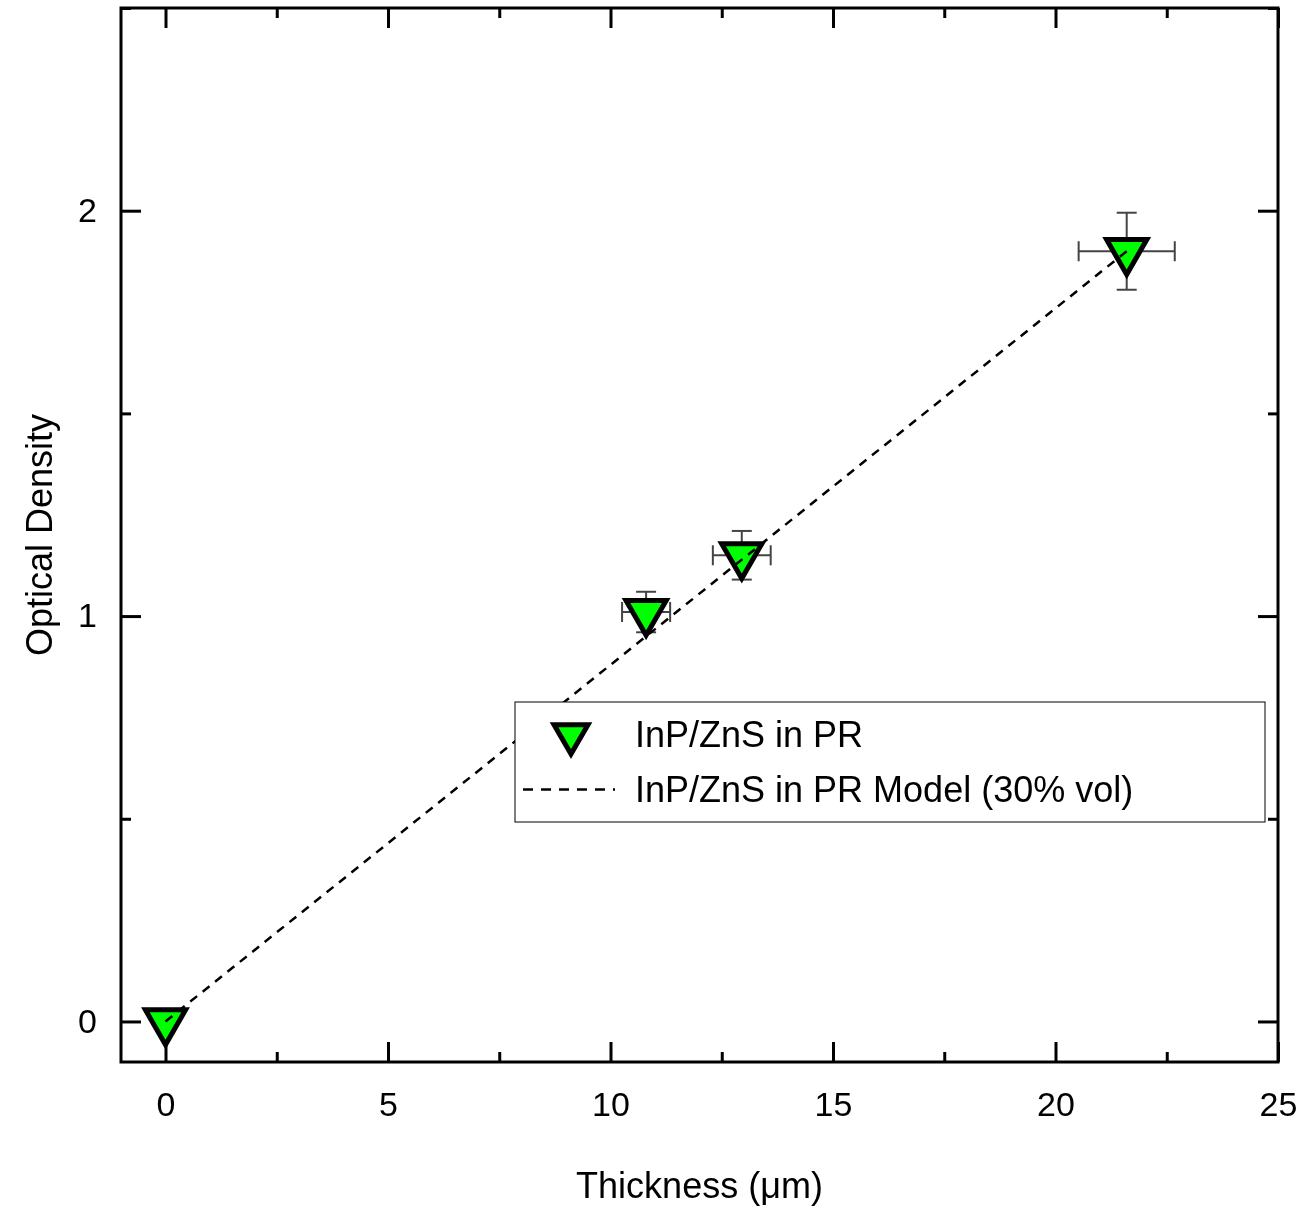 Image resolution: width=1307 pixels, height=1212 pixels. I want to click on y-tick-label: 2, so click(87, 210).